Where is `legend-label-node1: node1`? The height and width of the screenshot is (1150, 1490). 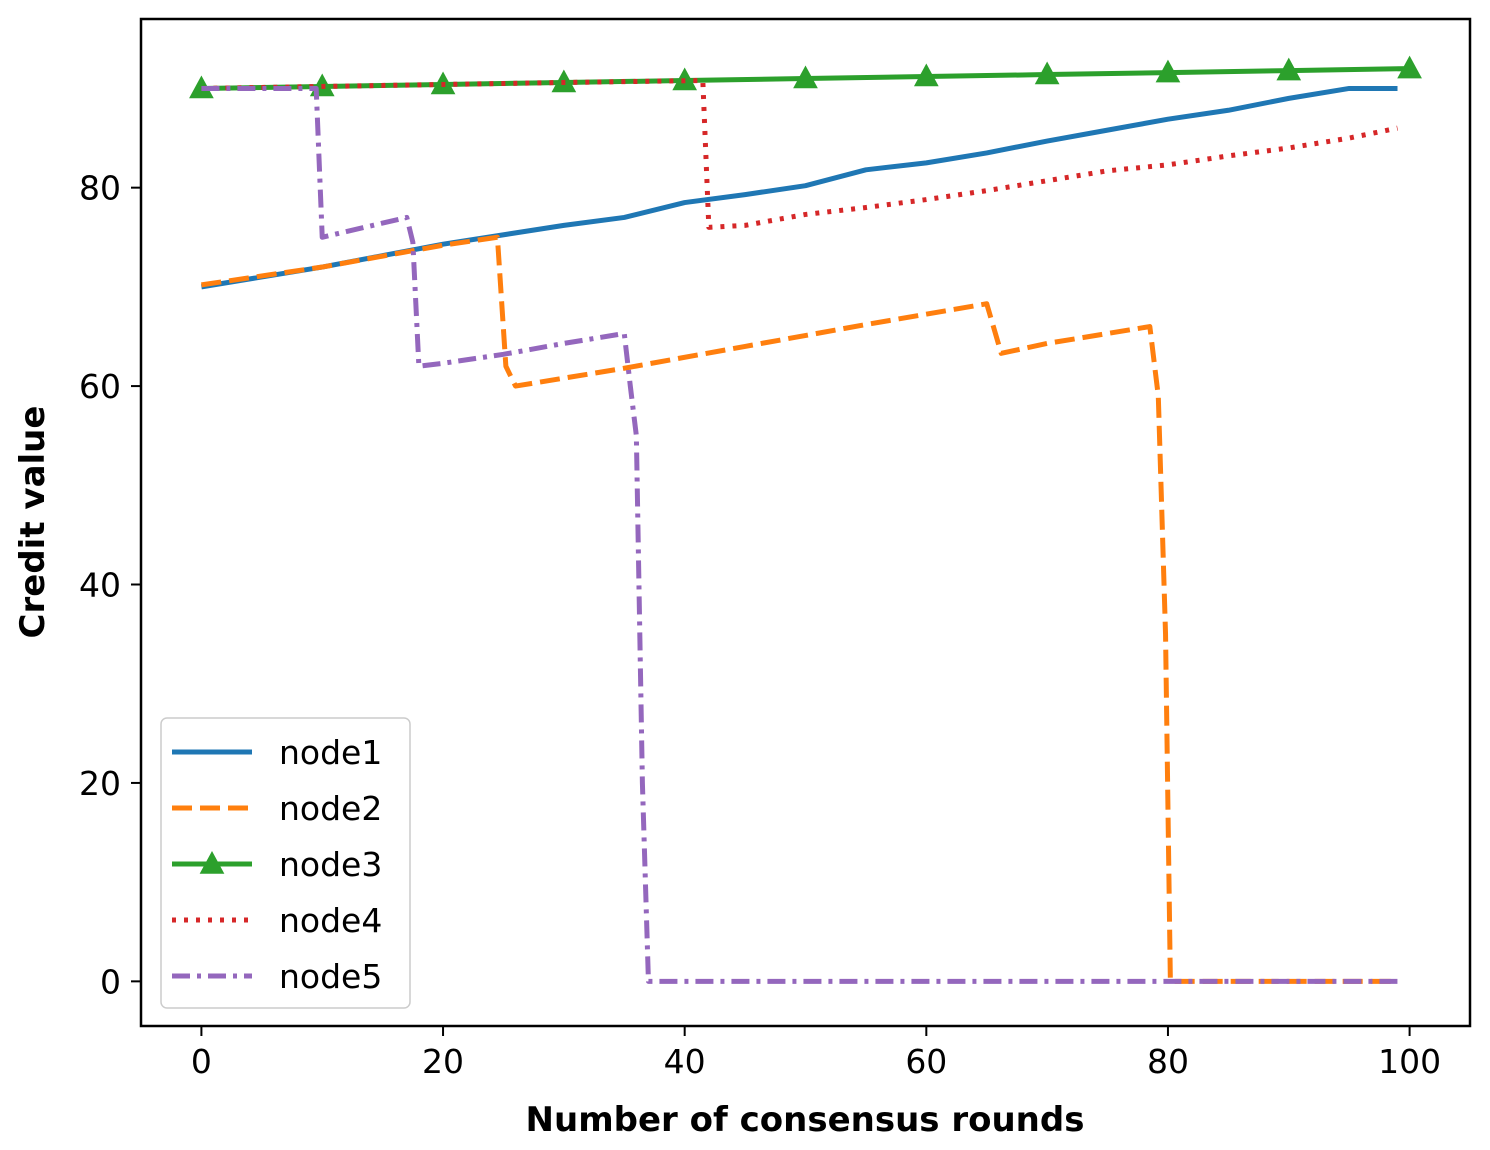 legend-label-node1: node1 is located at coordinates (330, 752).